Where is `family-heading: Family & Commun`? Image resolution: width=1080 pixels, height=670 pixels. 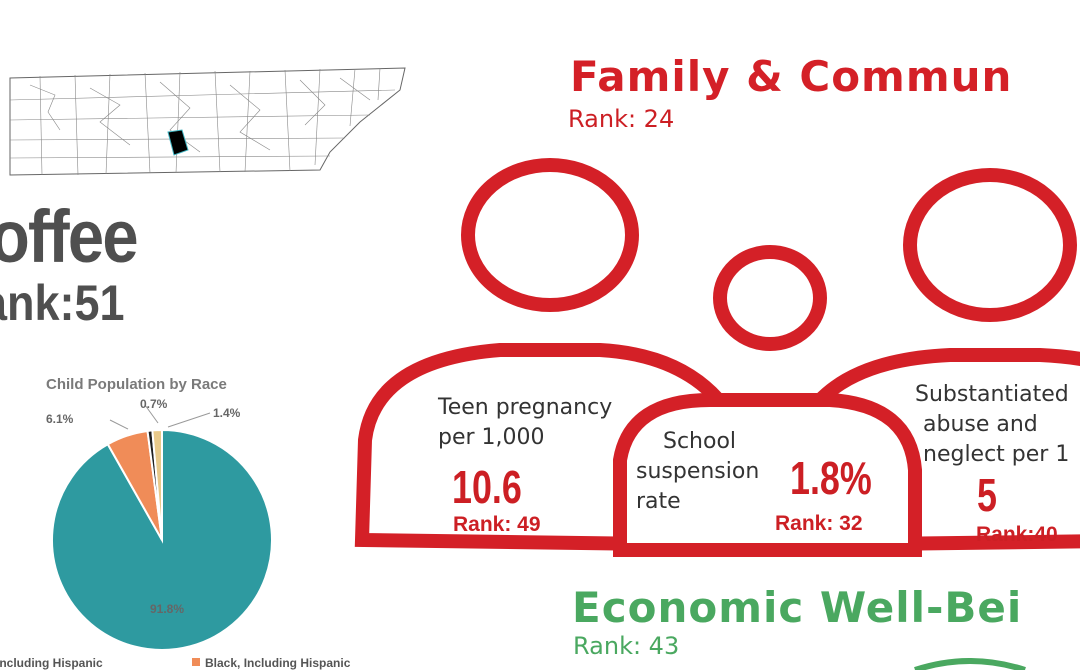 family-heading: Family & Commun is located at coordinates (791, 76).